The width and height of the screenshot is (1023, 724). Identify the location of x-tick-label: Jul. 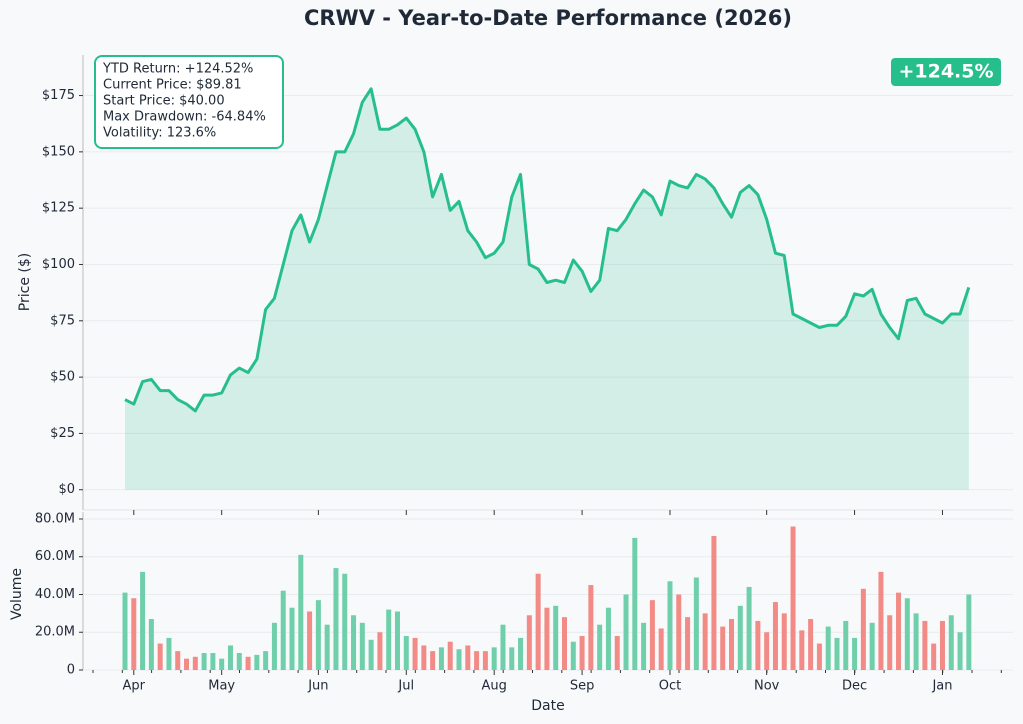
(405, 686).